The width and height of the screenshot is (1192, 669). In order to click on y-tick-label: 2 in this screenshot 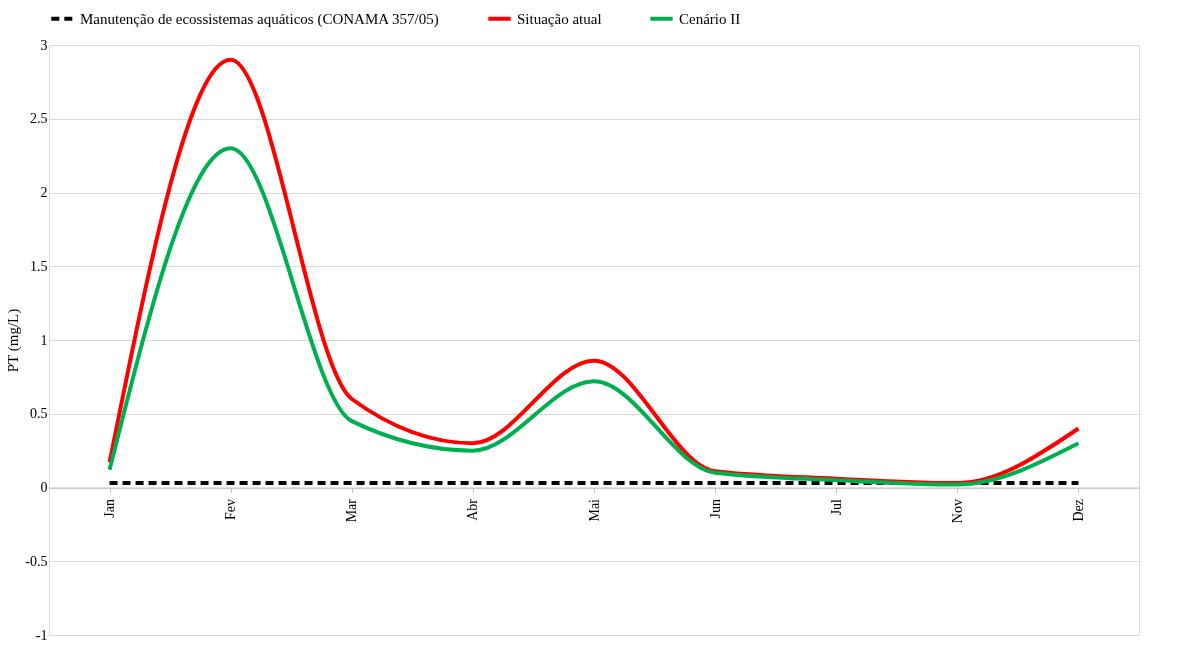, I will do `click(44, 192)`.